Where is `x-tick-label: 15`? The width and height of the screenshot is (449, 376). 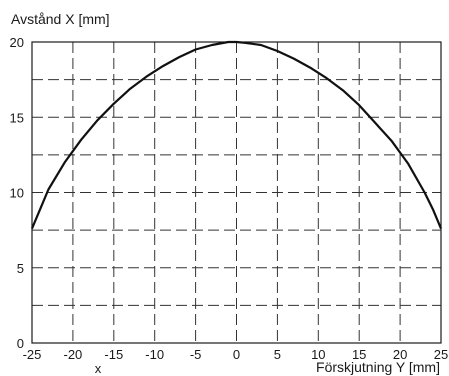 x-tick-label: 15 is located at coordinates (359, 354).